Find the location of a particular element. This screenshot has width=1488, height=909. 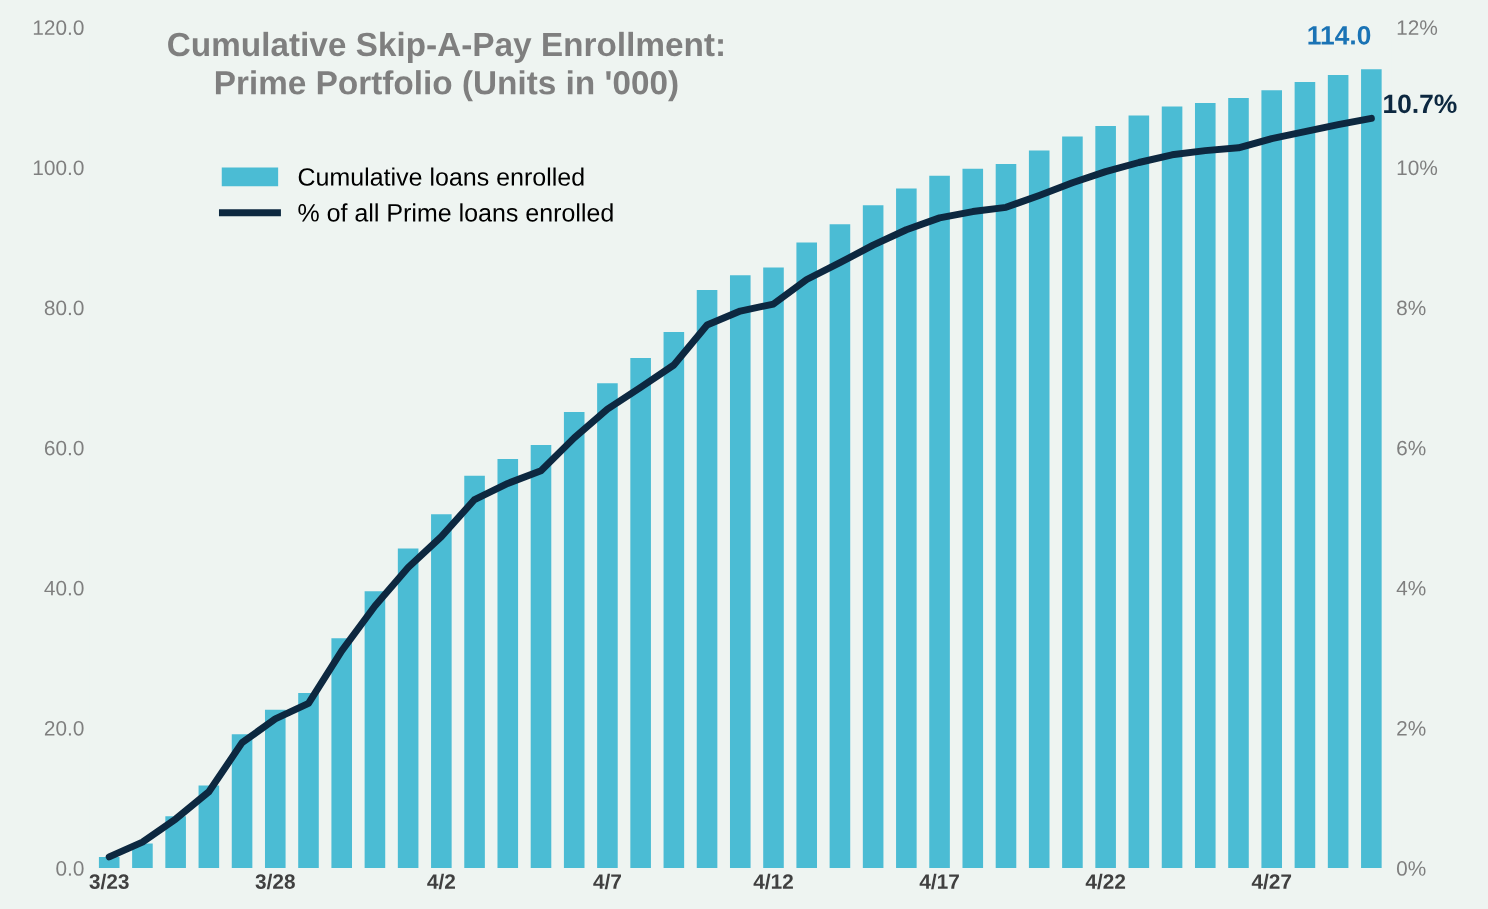

y-tick-label: 120.0 is located at coordinates (58, 28).